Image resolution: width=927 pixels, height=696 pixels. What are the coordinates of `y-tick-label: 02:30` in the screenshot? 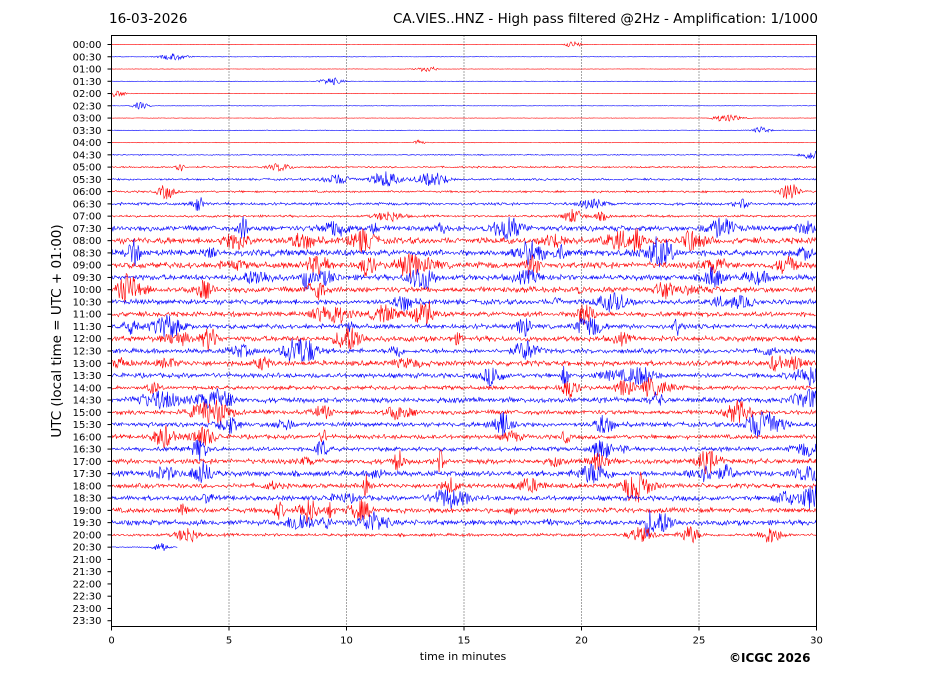 It's located at (87, 106).